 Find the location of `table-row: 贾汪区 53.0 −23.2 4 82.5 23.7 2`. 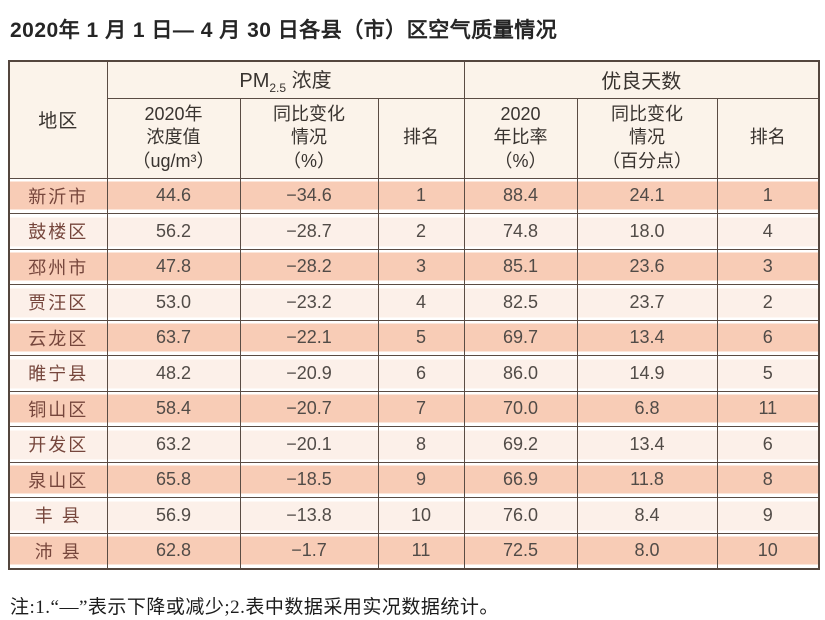

table-row: 贾汪区 53.0 −23.2 4 82.5 23.7 2 is located at coordinates (414, 302).